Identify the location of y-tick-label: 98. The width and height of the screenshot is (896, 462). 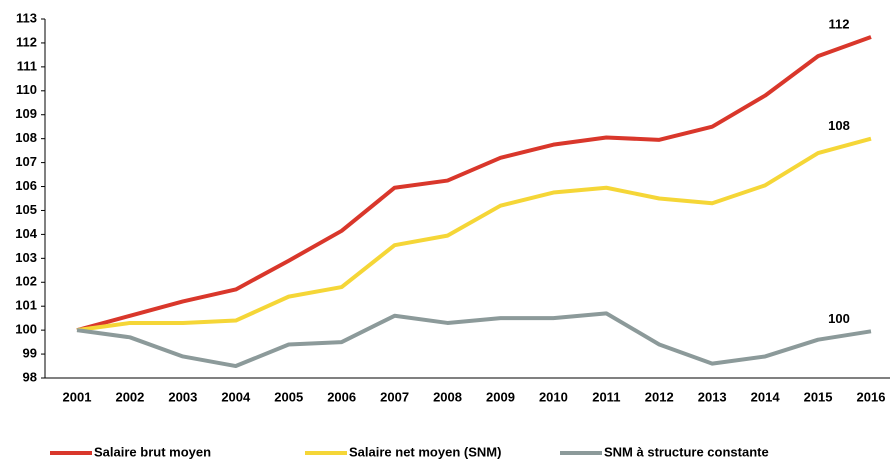
(30, 376).